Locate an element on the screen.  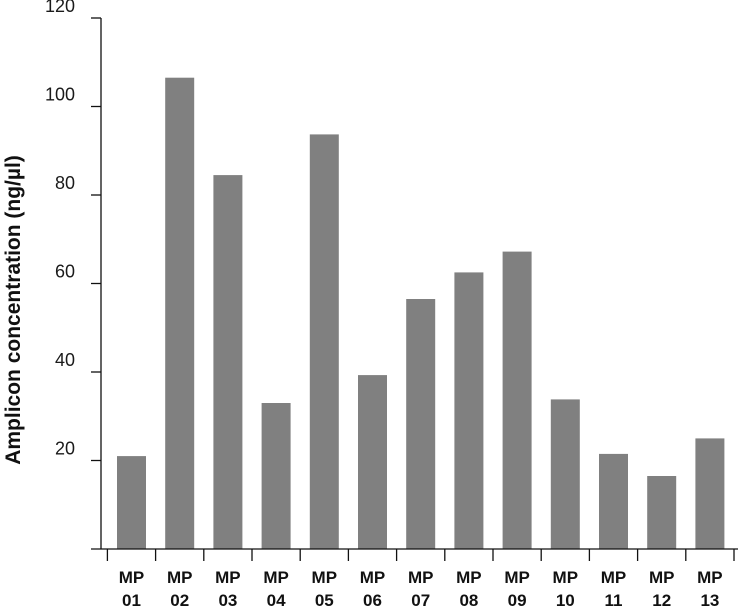
y-ticks-group: 20 40 60 80 100 120 is located at coordinates (73, 231).